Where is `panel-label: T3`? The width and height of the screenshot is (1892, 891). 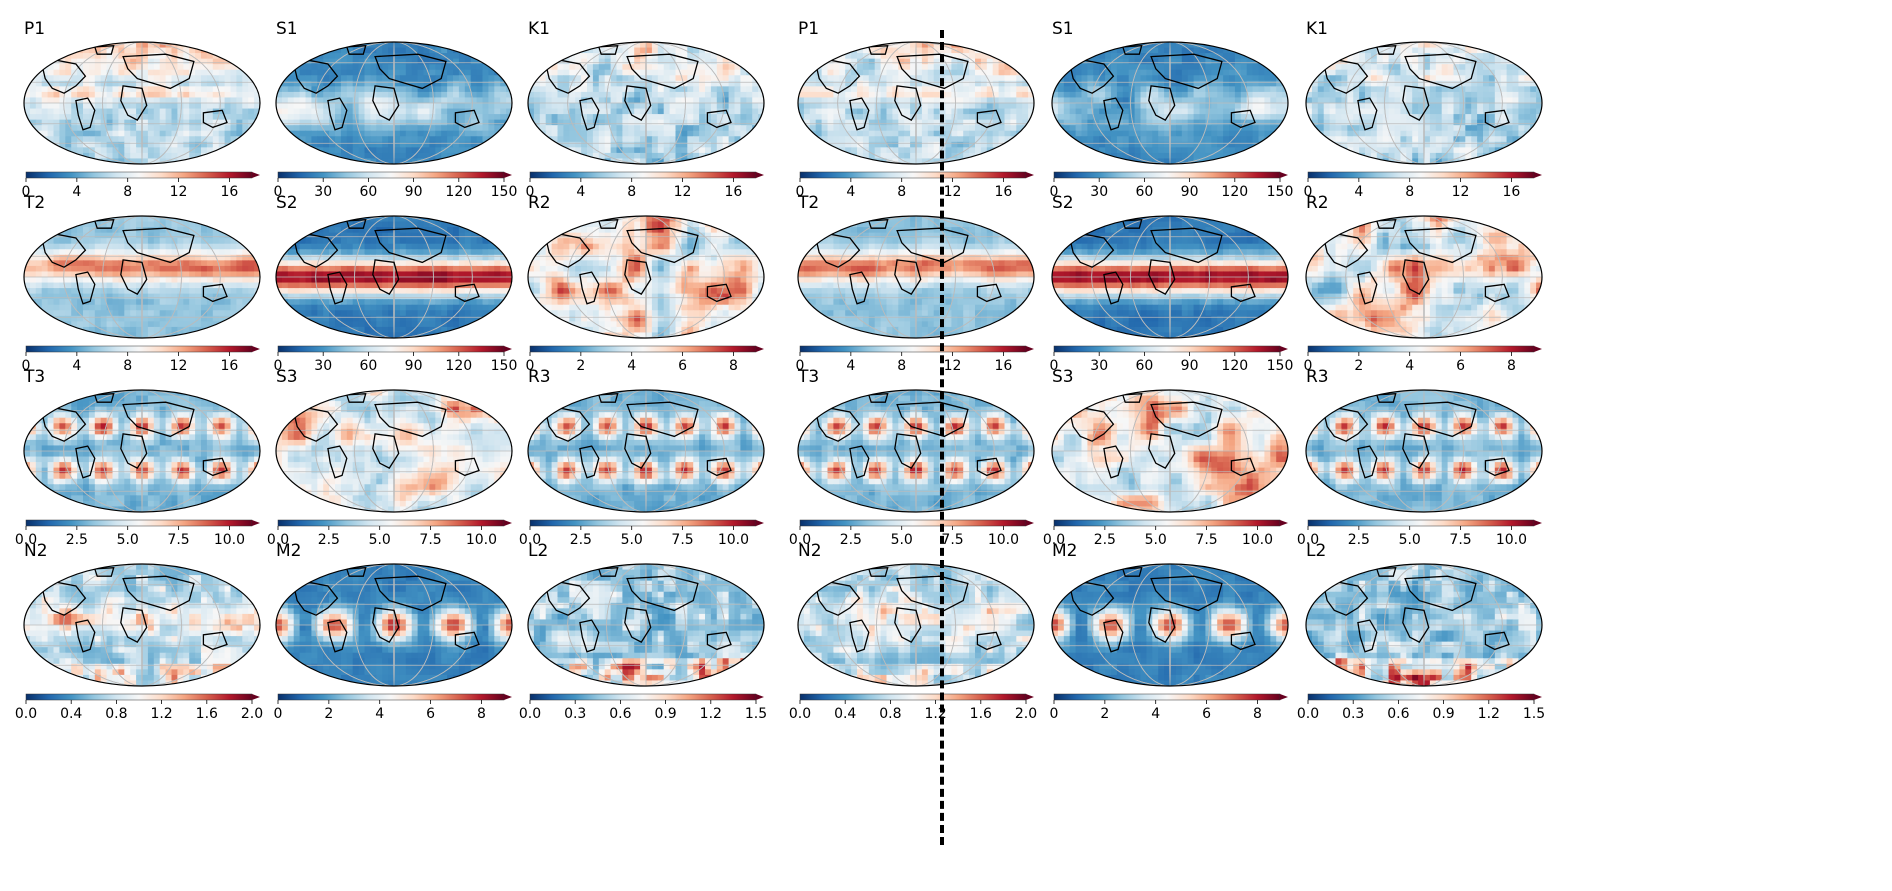 panel-label: T3 is located at coordinates (34, 377).